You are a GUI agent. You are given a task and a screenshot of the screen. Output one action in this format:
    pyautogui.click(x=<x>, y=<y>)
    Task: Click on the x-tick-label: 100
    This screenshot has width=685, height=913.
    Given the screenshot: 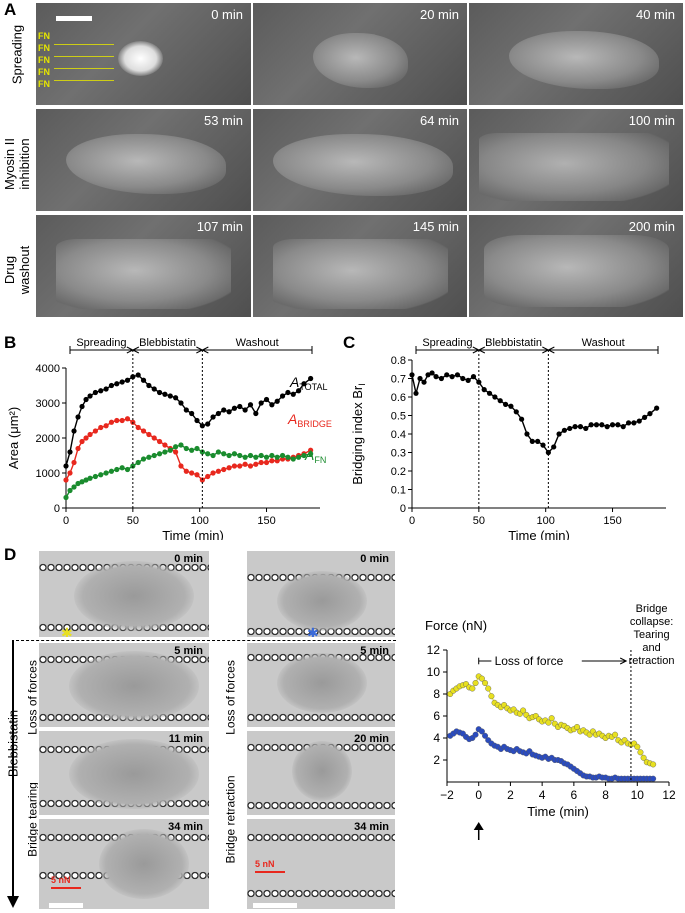 What is the action you would take?
    pyautogui.click(x=546, y=521)
    